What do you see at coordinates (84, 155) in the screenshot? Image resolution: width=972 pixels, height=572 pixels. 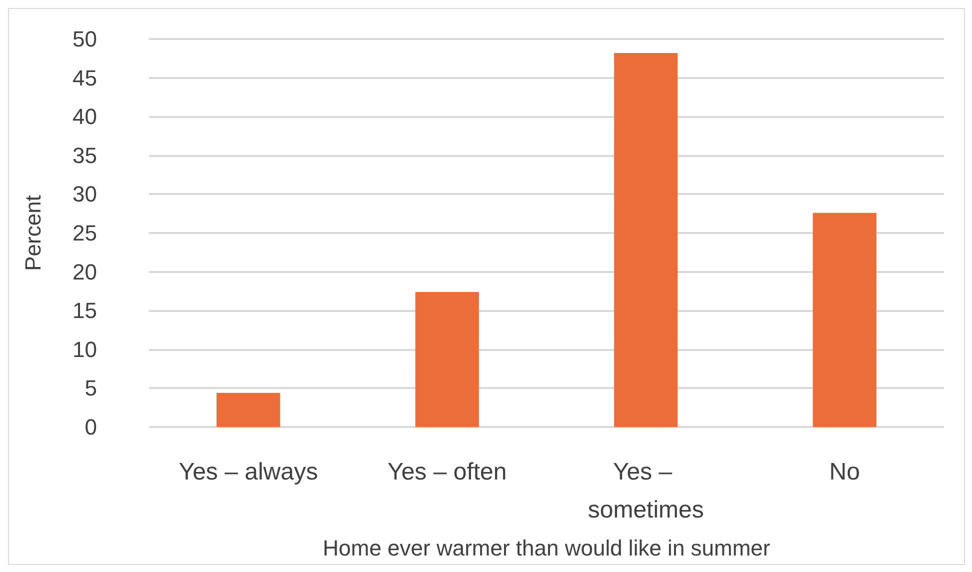 I see `y-tick-label: 35` at bounding box center [84, 155].